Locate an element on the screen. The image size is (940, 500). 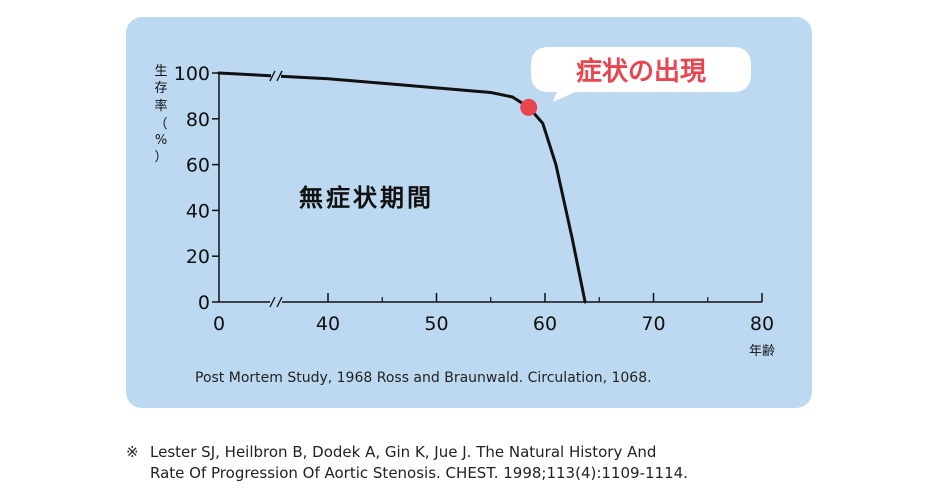
callout-label: 症状の出現 is located at coordinates (641, 71).